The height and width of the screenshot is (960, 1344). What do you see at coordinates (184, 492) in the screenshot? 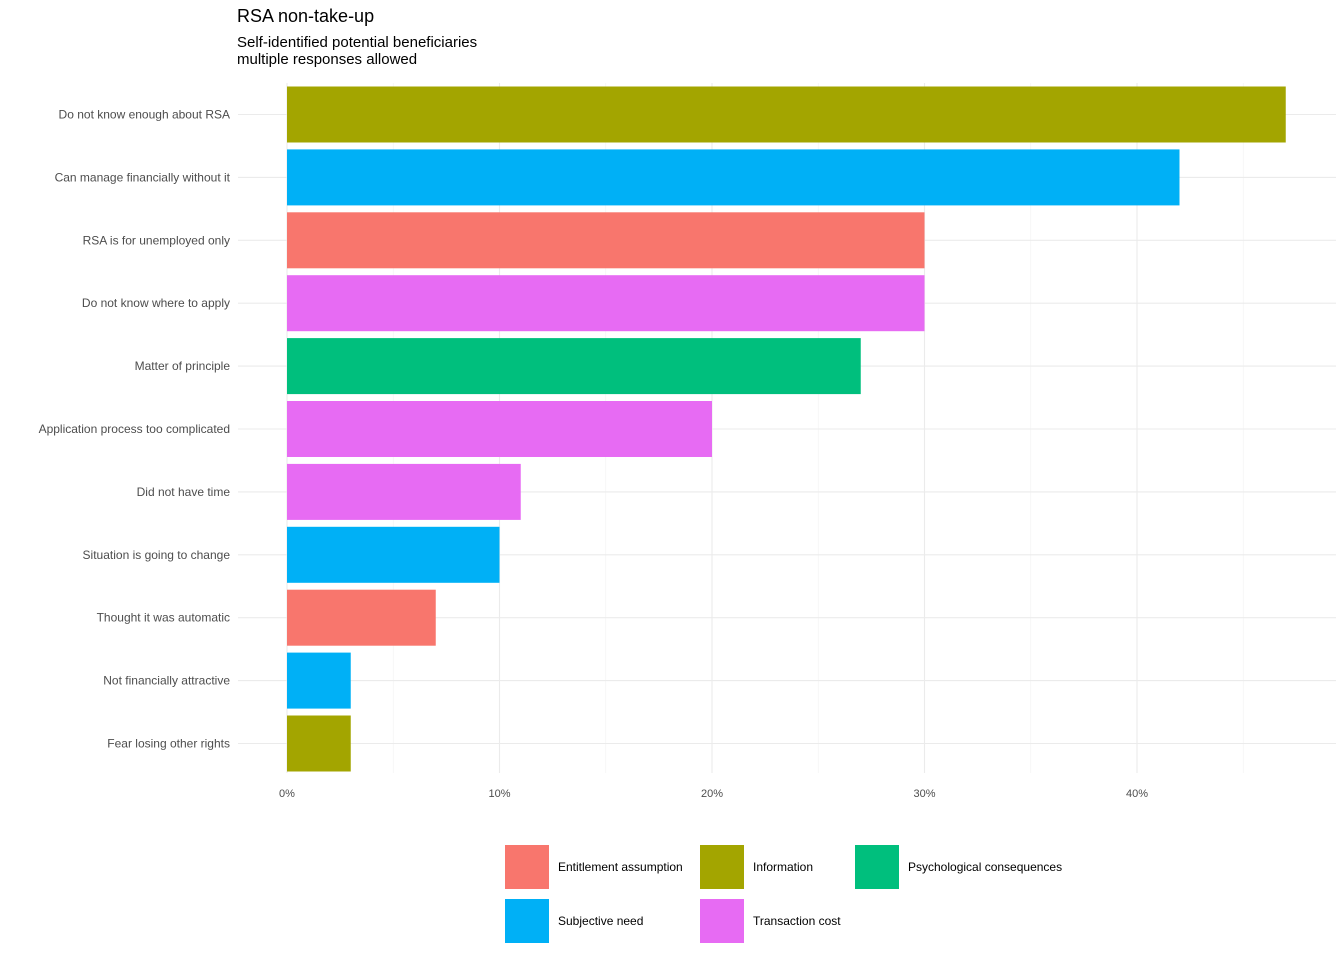
I see `category-label: Did not have time` at bounding box center [184, 492].